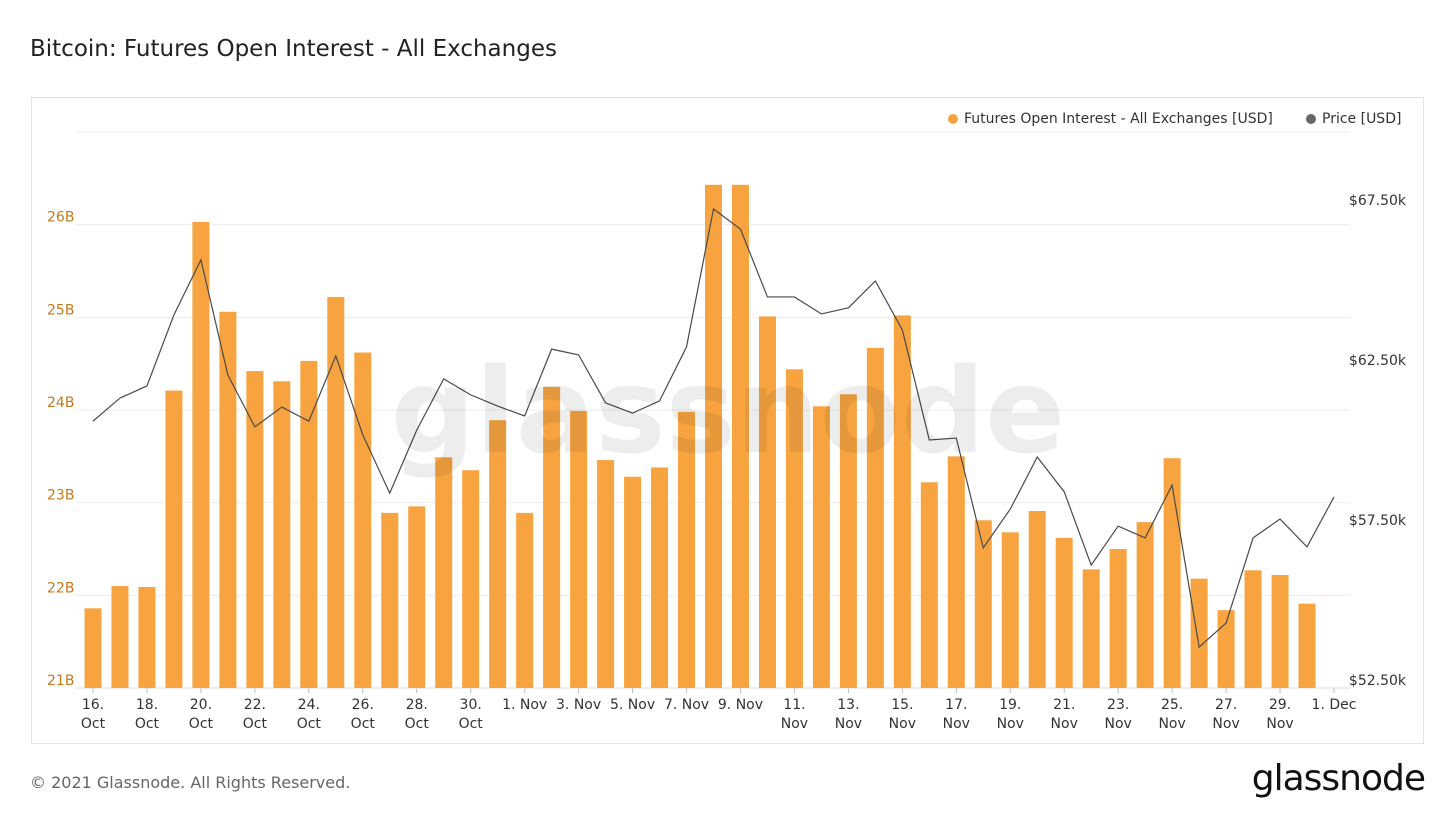 The image size is (1456, 819). Describe the element at coordinates (1338, 778) in the screenshot. I see `logo: glassnode` at that location.